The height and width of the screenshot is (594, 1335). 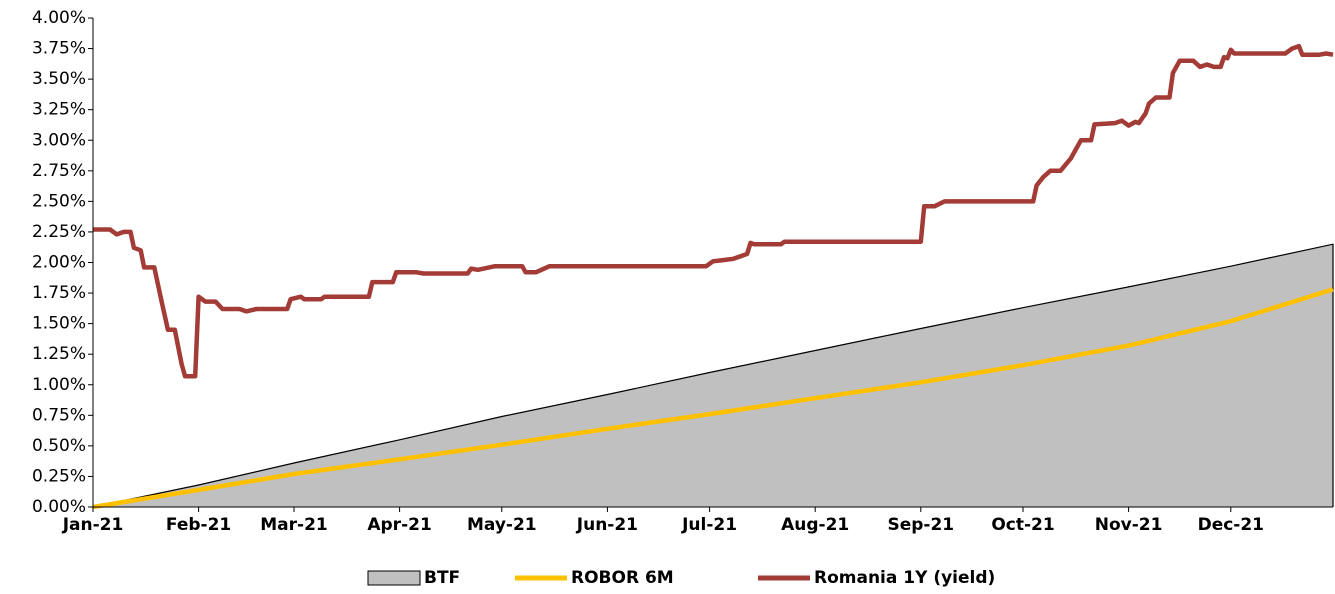 I want to click on x-tick-label: Jul-21, so click(x=709, y=525).